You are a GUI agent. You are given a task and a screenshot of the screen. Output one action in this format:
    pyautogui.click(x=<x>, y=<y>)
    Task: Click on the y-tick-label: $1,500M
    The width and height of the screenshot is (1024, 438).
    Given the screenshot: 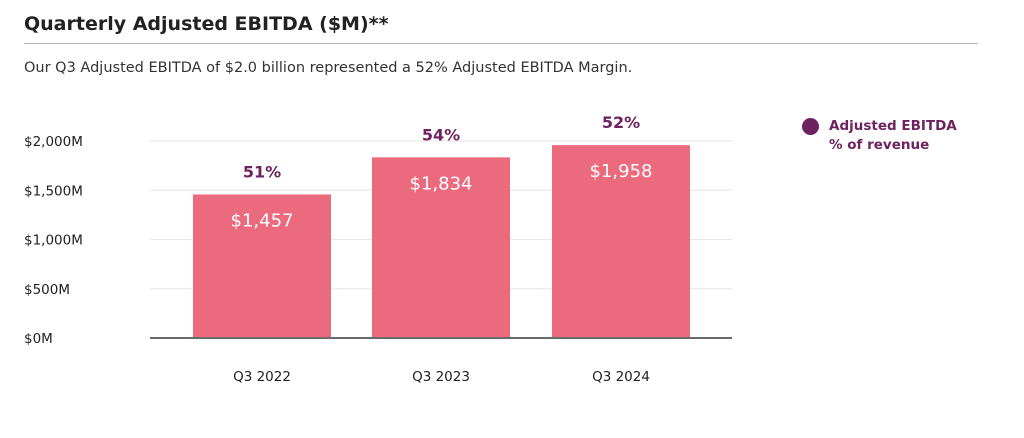 What is the action you would take?
    pyautogui.click(x=53, y=191)
    